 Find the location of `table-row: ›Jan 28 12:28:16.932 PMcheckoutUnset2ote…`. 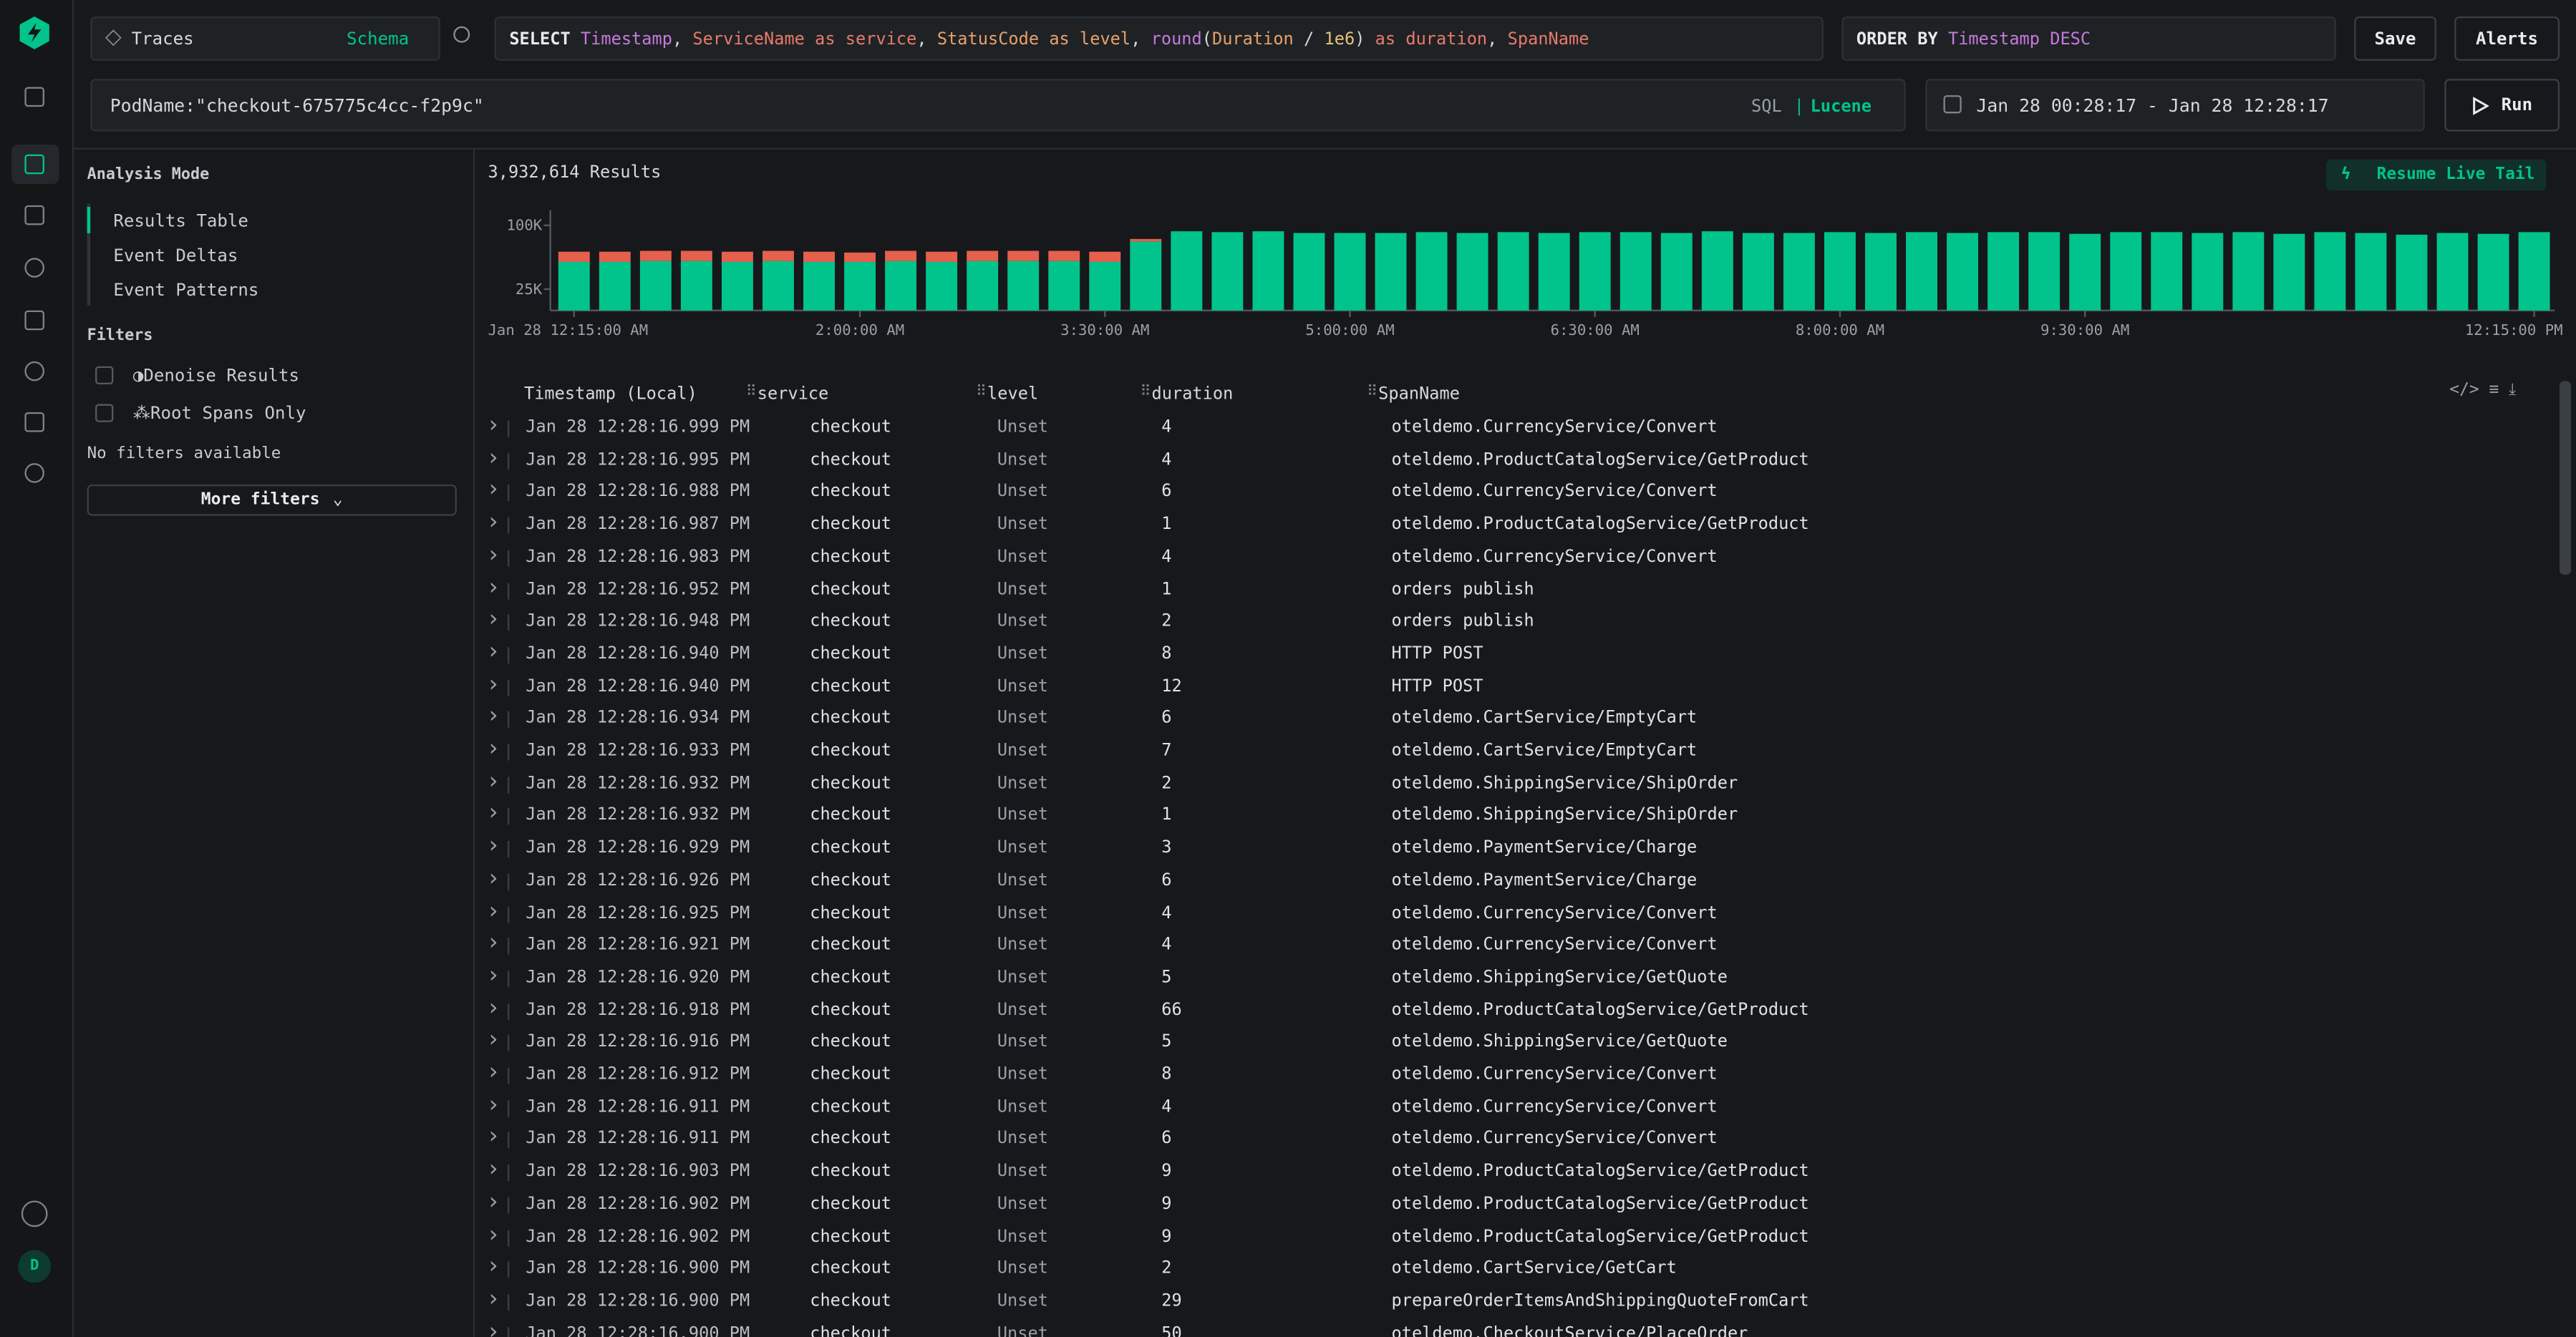

table-row: ›Jan 28 12:28:16.932 PMcheckoutUnset2ote… is located at coordinates (1515, 783).